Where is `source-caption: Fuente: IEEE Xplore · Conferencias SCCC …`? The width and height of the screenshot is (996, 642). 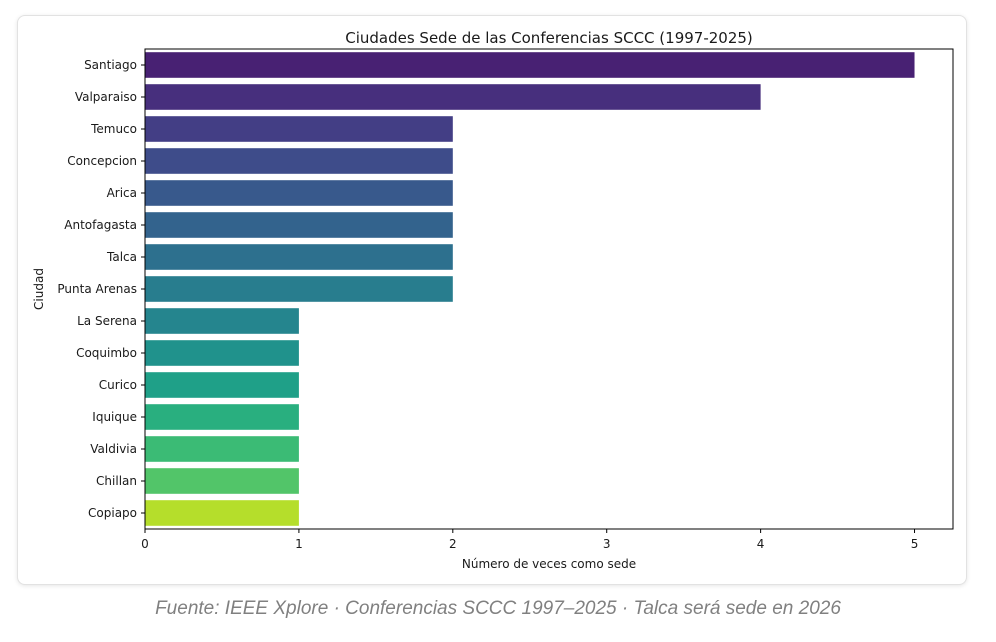 source-caption: Fuente: IEEE Xplore · Conferencias SCCC … is located at coordinates (498, 608).